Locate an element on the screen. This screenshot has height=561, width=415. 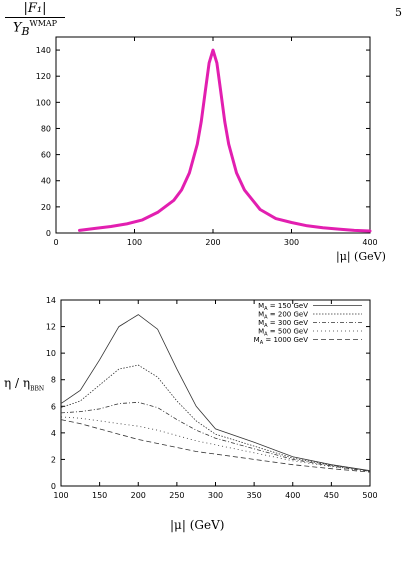
chart1-ylabel-den-sub: B is located at coordinates (25, 31).